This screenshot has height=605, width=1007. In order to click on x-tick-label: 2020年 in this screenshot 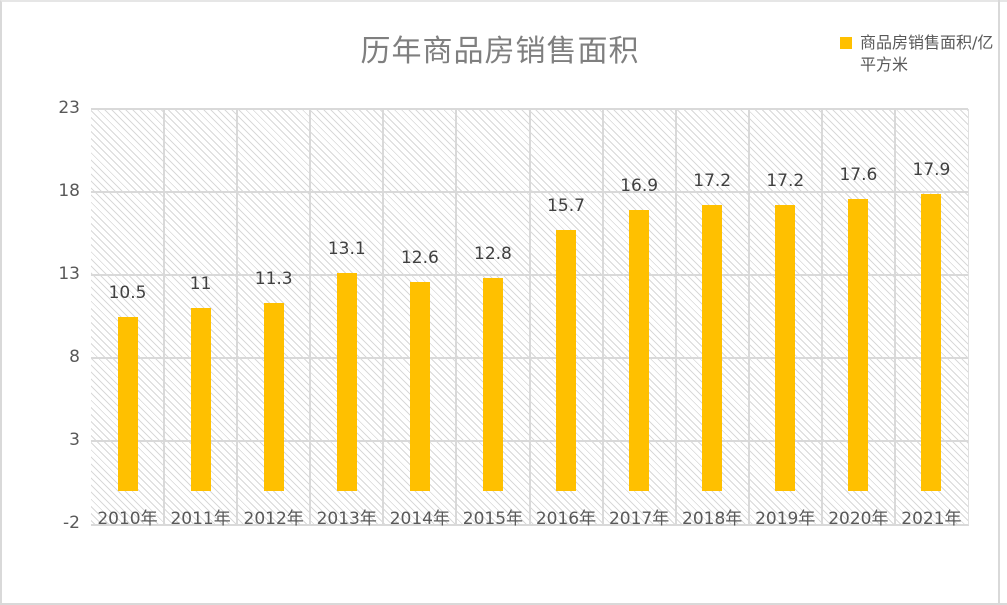, I will do `click(858, 519)`.